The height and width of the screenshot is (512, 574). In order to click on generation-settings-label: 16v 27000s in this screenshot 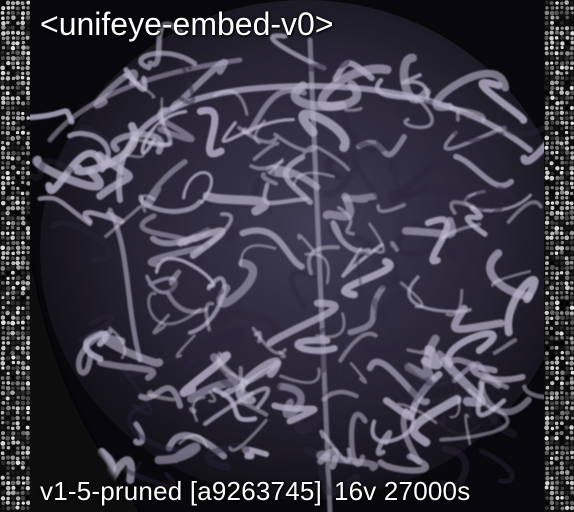, I will do `click(402, 491)`.